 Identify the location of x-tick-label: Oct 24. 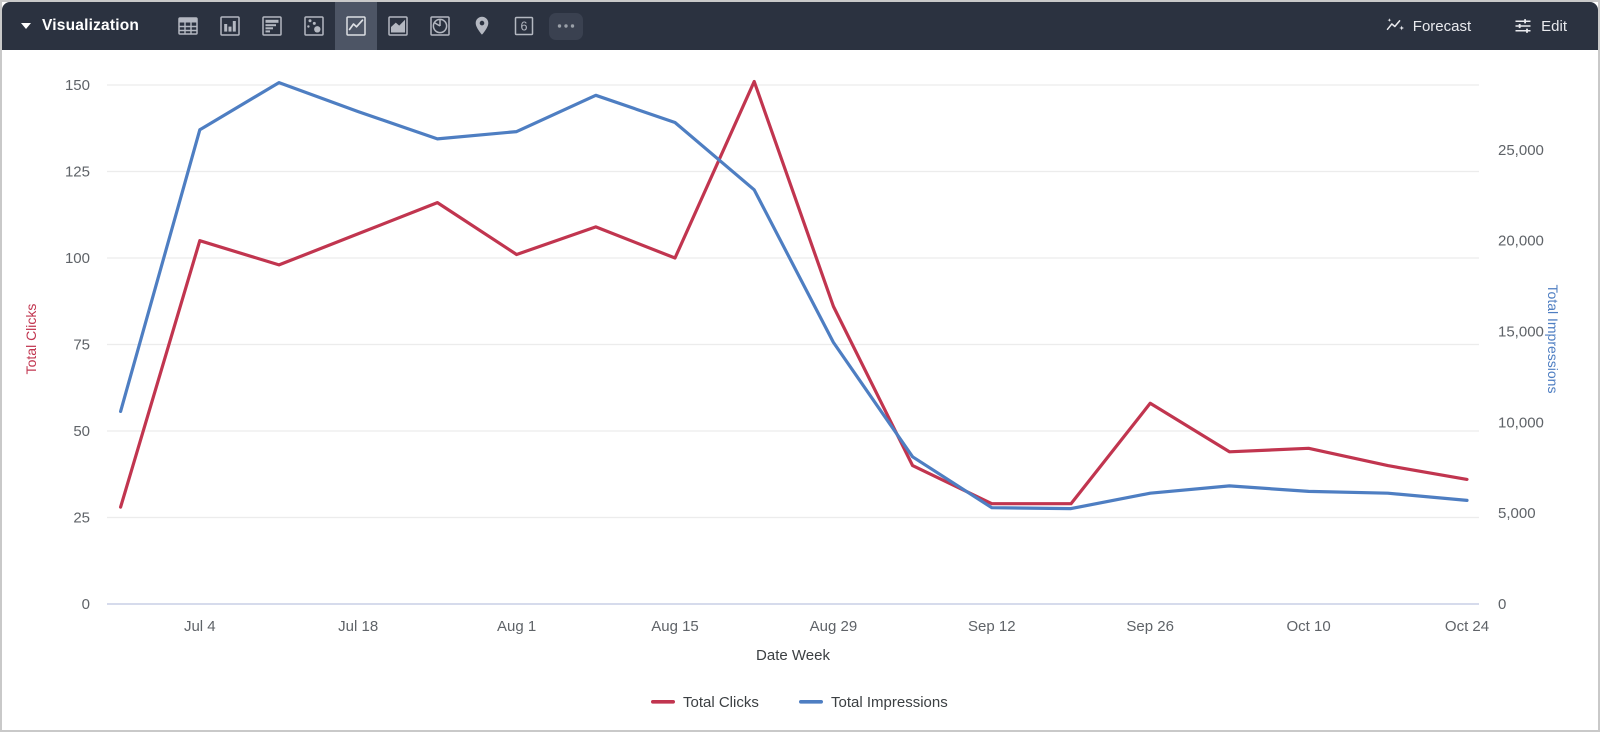
(1467, 626).